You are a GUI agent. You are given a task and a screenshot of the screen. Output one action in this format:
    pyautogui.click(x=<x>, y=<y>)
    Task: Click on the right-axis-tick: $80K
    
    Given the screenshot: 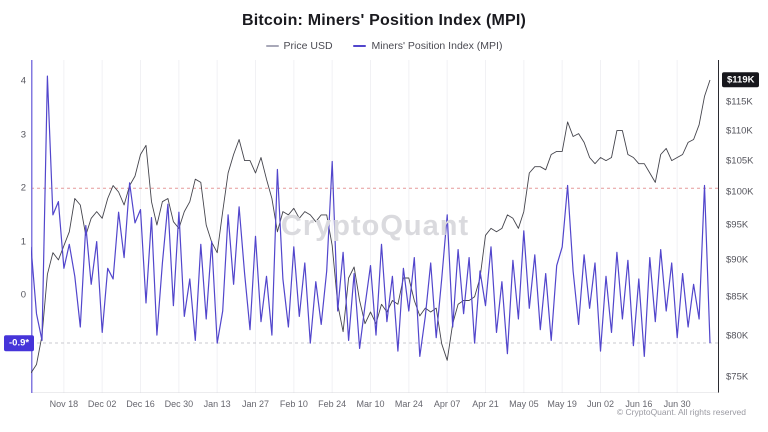 What is the action you would take?
    pyautogui.click(x=737, y=336)
    